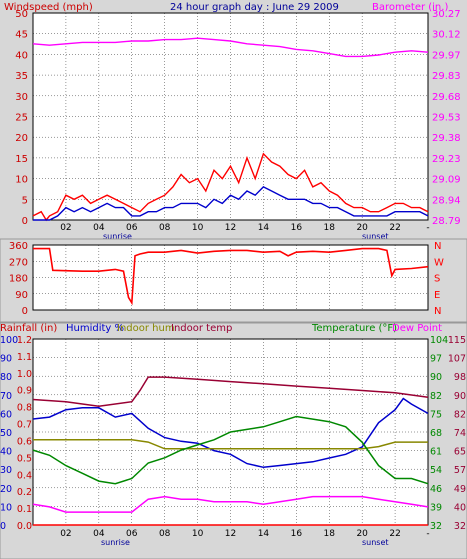 Image resolution: width=467 pixels, height=559 pixels. What do you see at coordinates (21, 35) in the screenshot?
I see `windspeed-tick-label: 45` at bounding box center [21, 35].